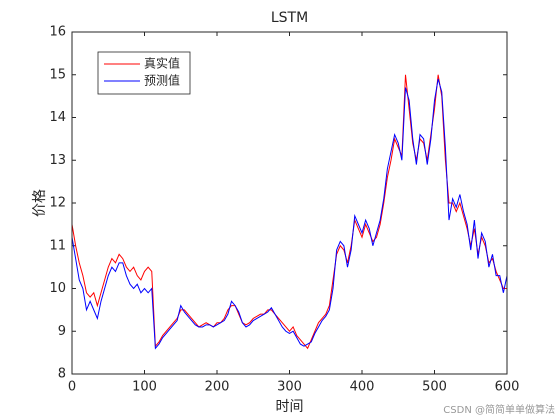 The image size is (560, 420). I want to click on y-tick-label: 8, so click(62, 374).